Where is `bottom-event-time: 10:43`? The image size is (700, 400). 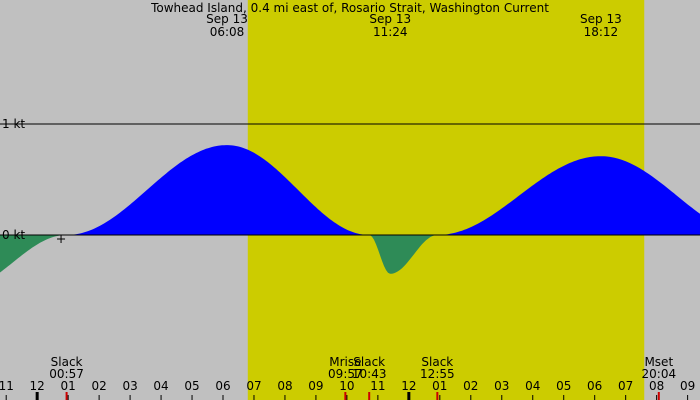
bottom-event-time: 10:43 is located at coordinates (369, 374).